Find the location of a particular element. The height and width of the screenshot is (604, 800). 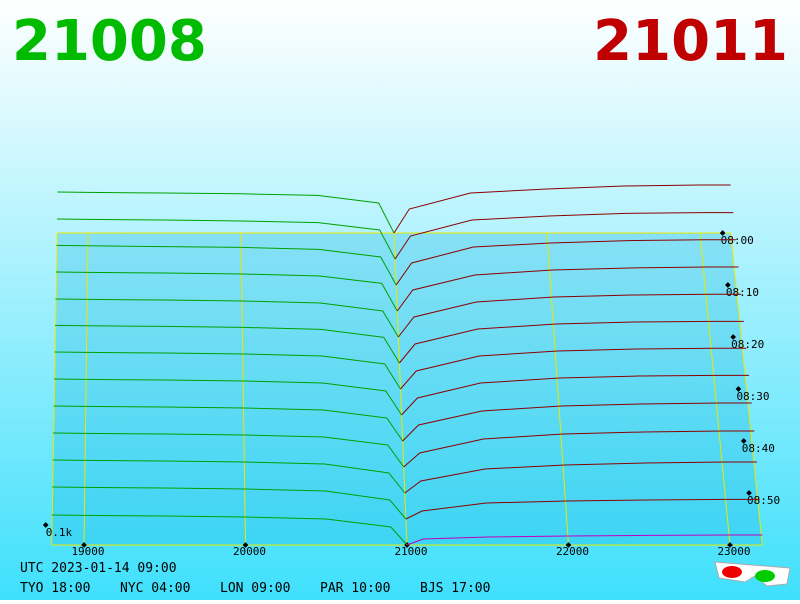

city-time: BJS 17:00 is located at coordinates (455, 588).